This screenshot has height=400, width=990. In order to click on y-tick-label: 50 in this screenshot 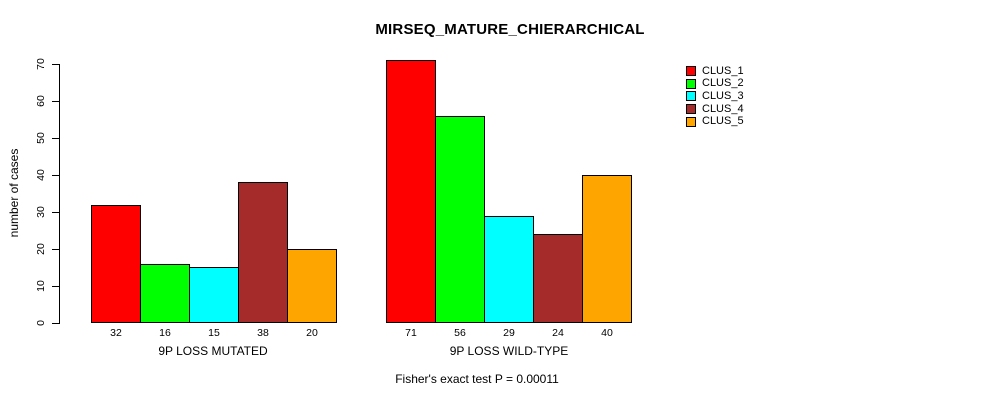, I will do `click(41, 138)`.